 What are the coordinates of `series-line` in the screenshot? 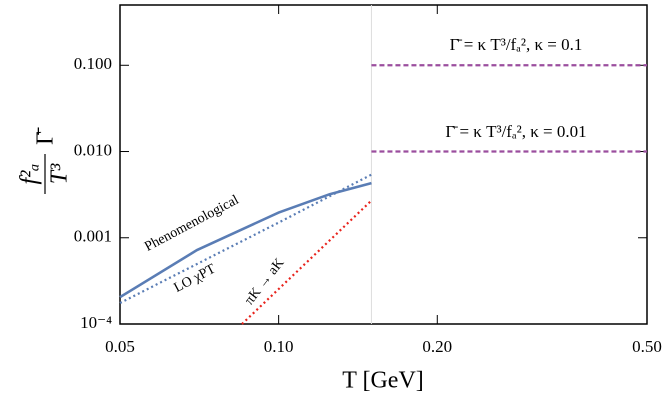 It's located at (245, 240).